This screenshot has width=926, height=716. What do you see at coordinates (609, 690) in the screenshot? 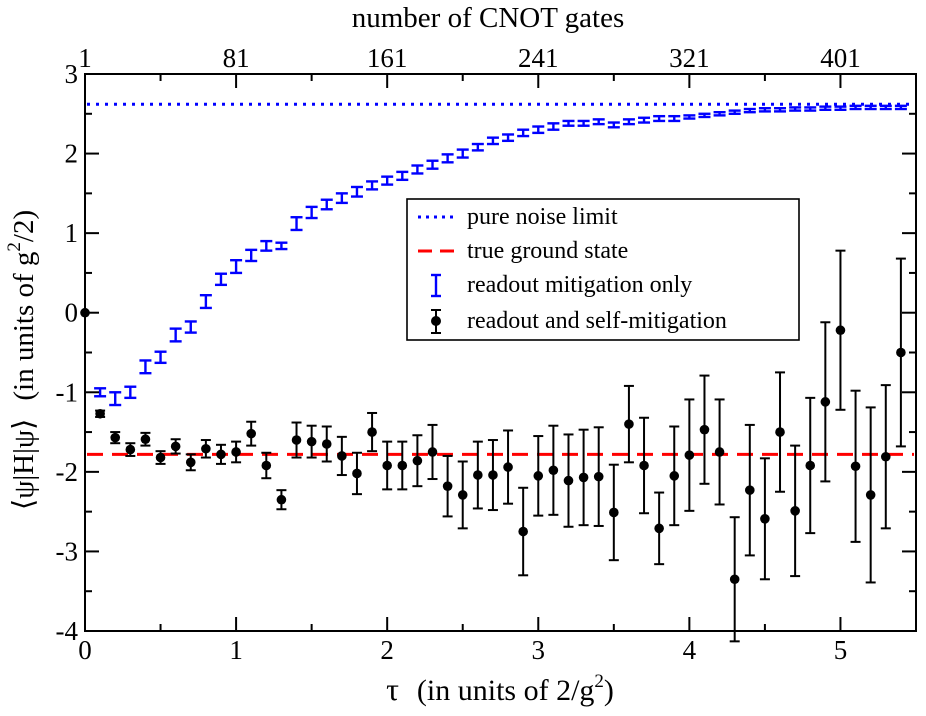
I see `x-axis-suffix: )` at bounding box center [609, 690].